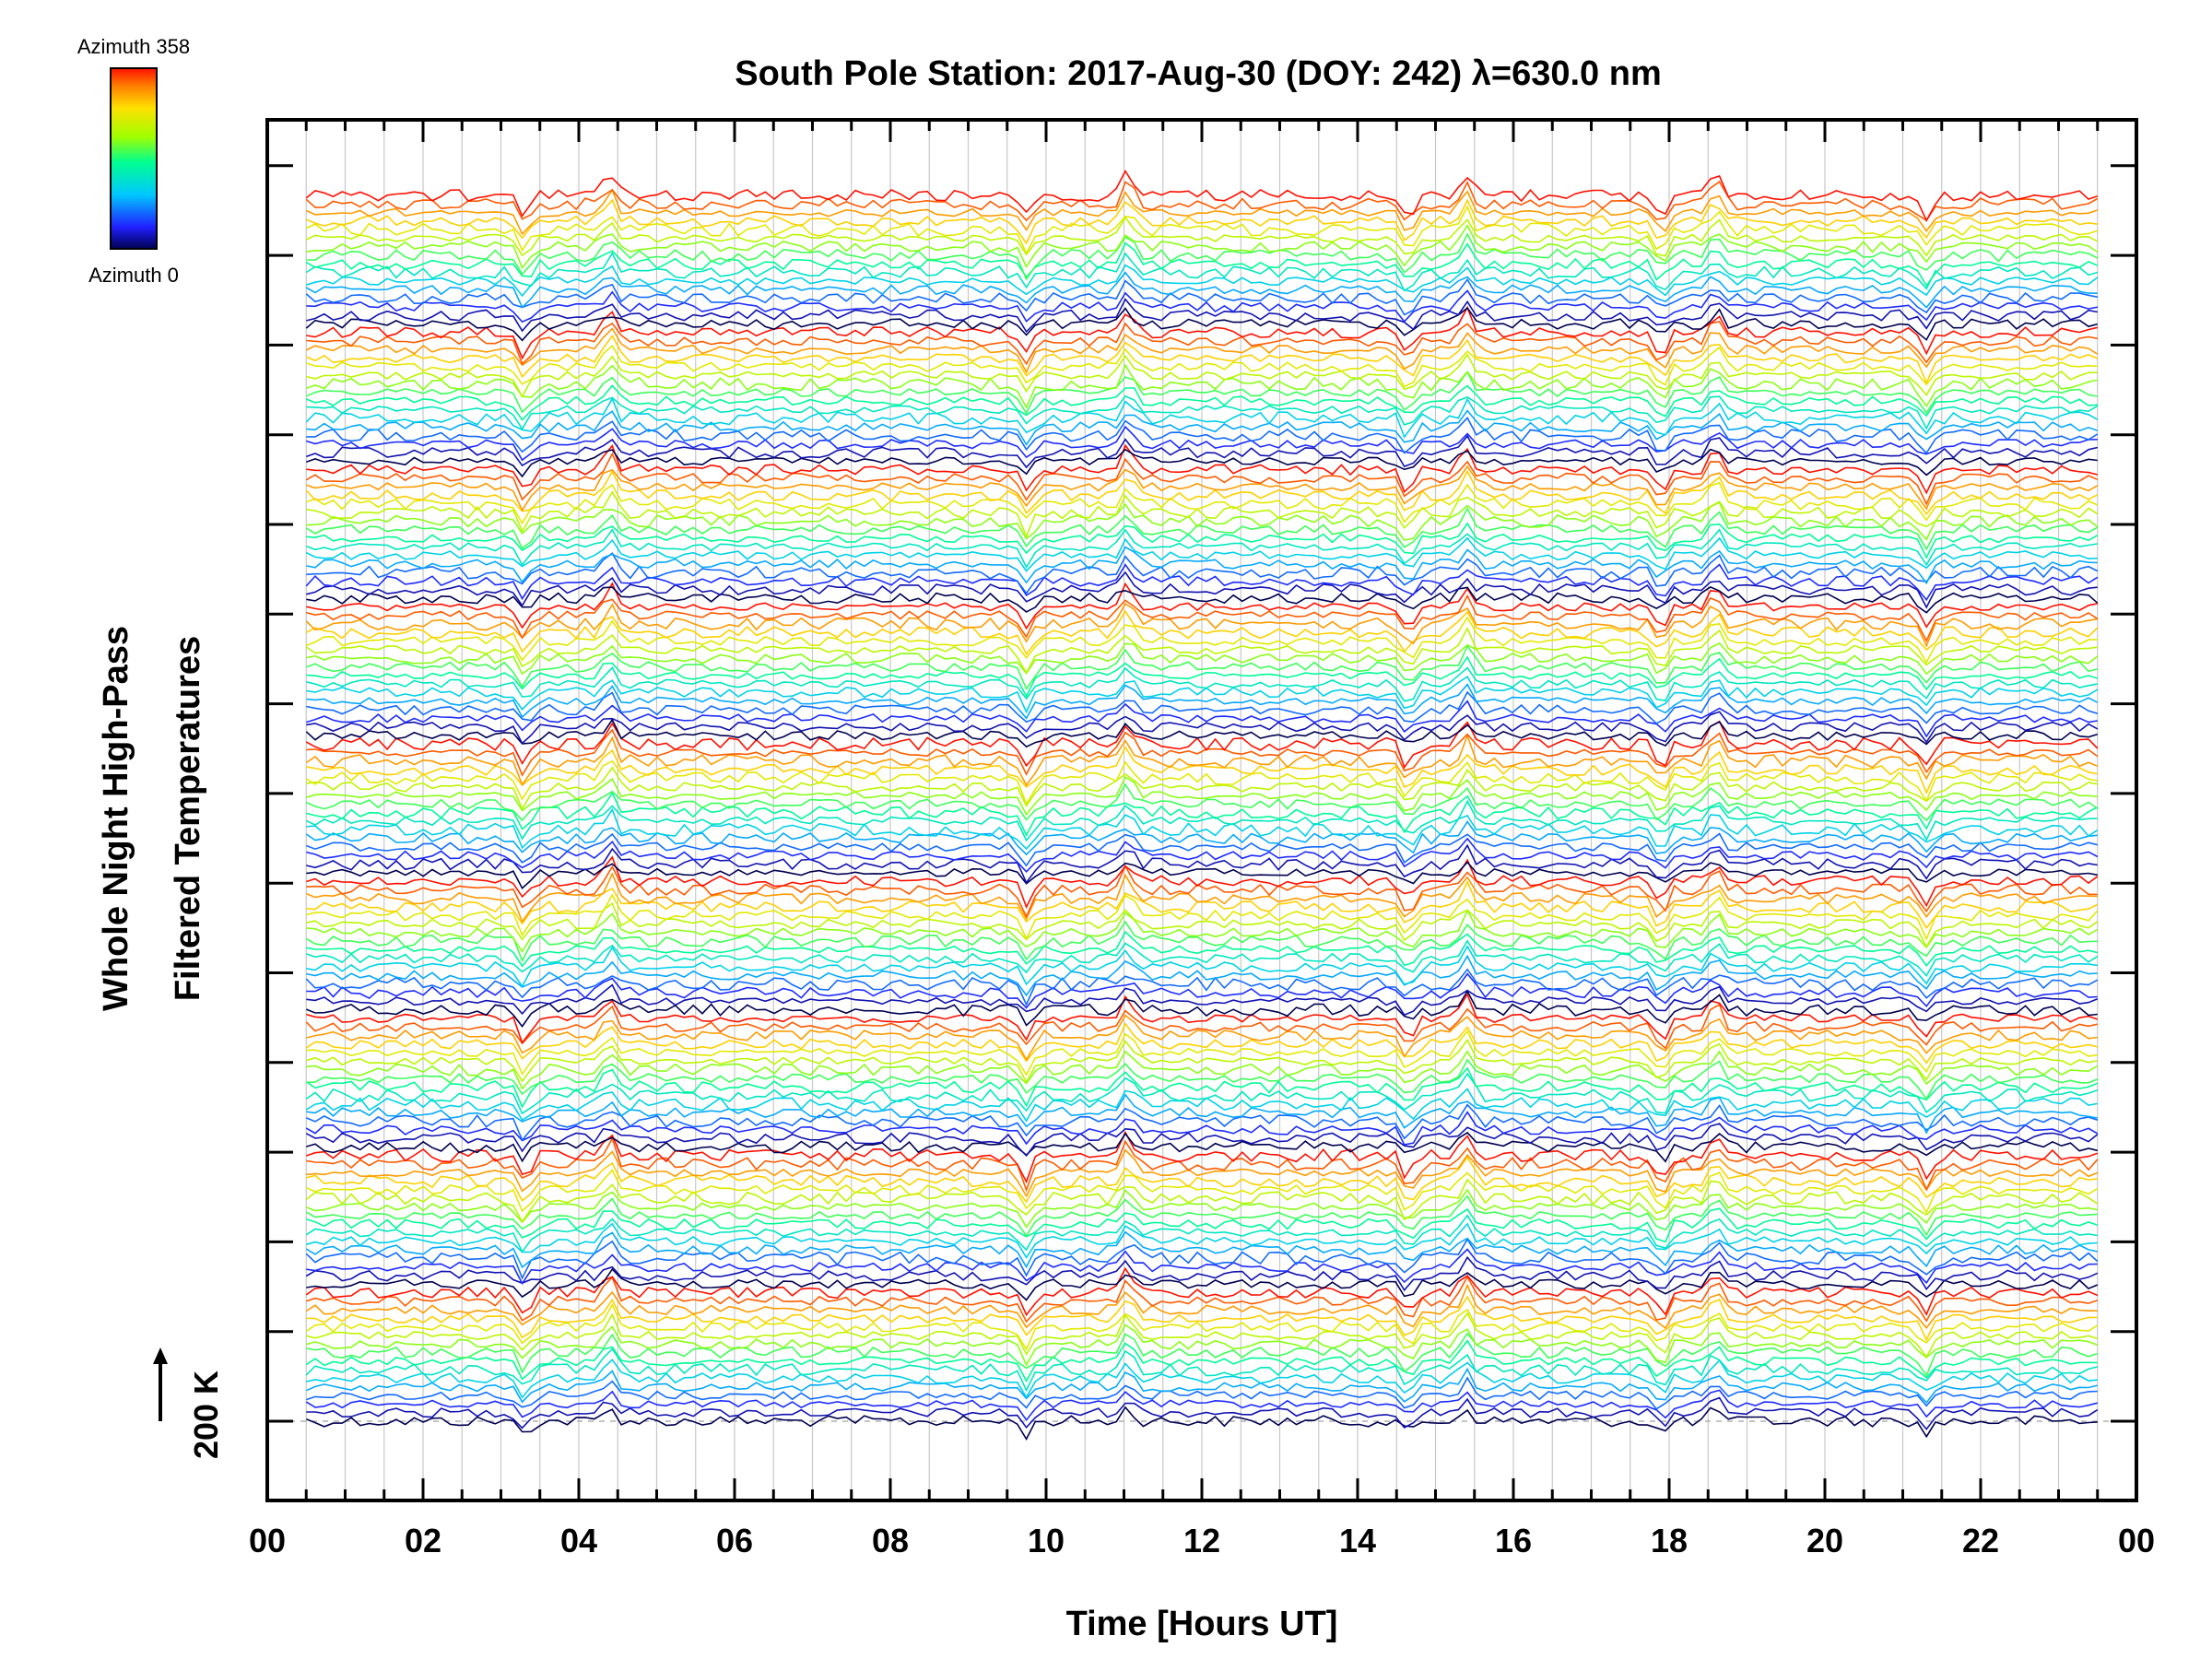 The width and height of the screenshot is (2212, 1659). What do you see at coordinates (189, 1403) in the screenshot?
I see `scale-marker: 200 K` at bounding box center [189, 1403].